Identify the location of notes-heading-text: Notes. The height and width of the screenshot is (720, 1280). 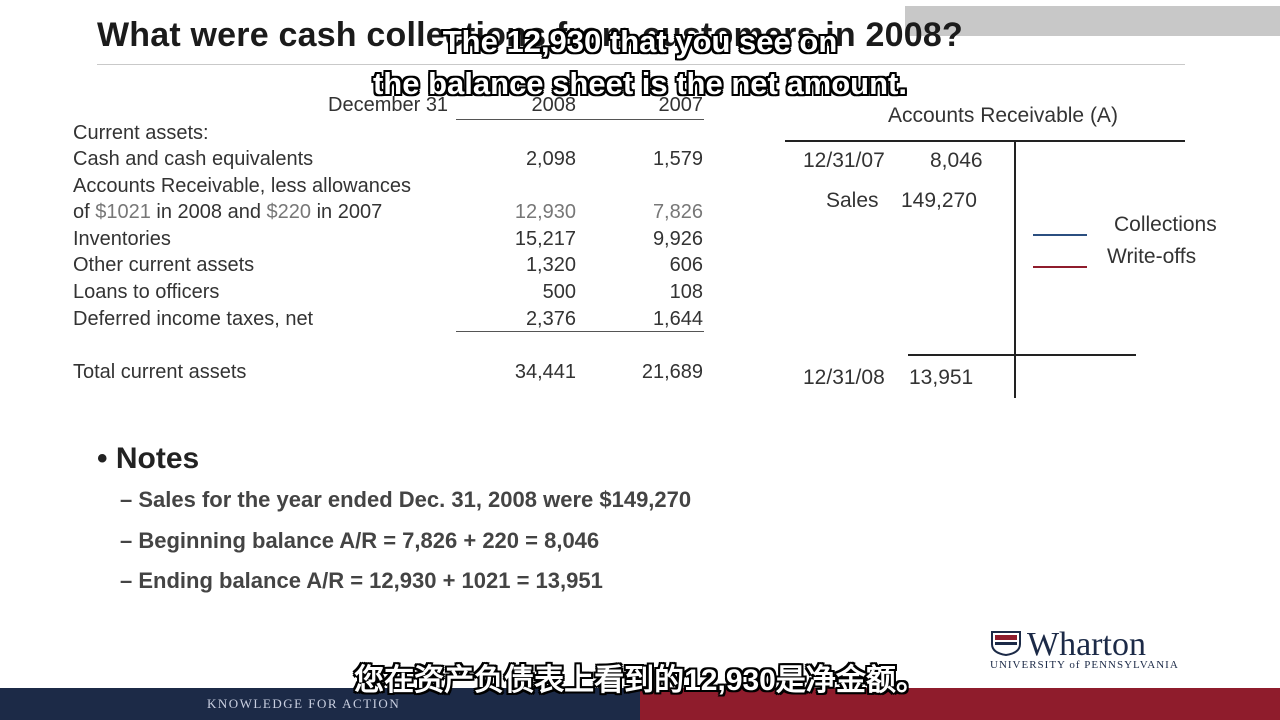
(157, 458).